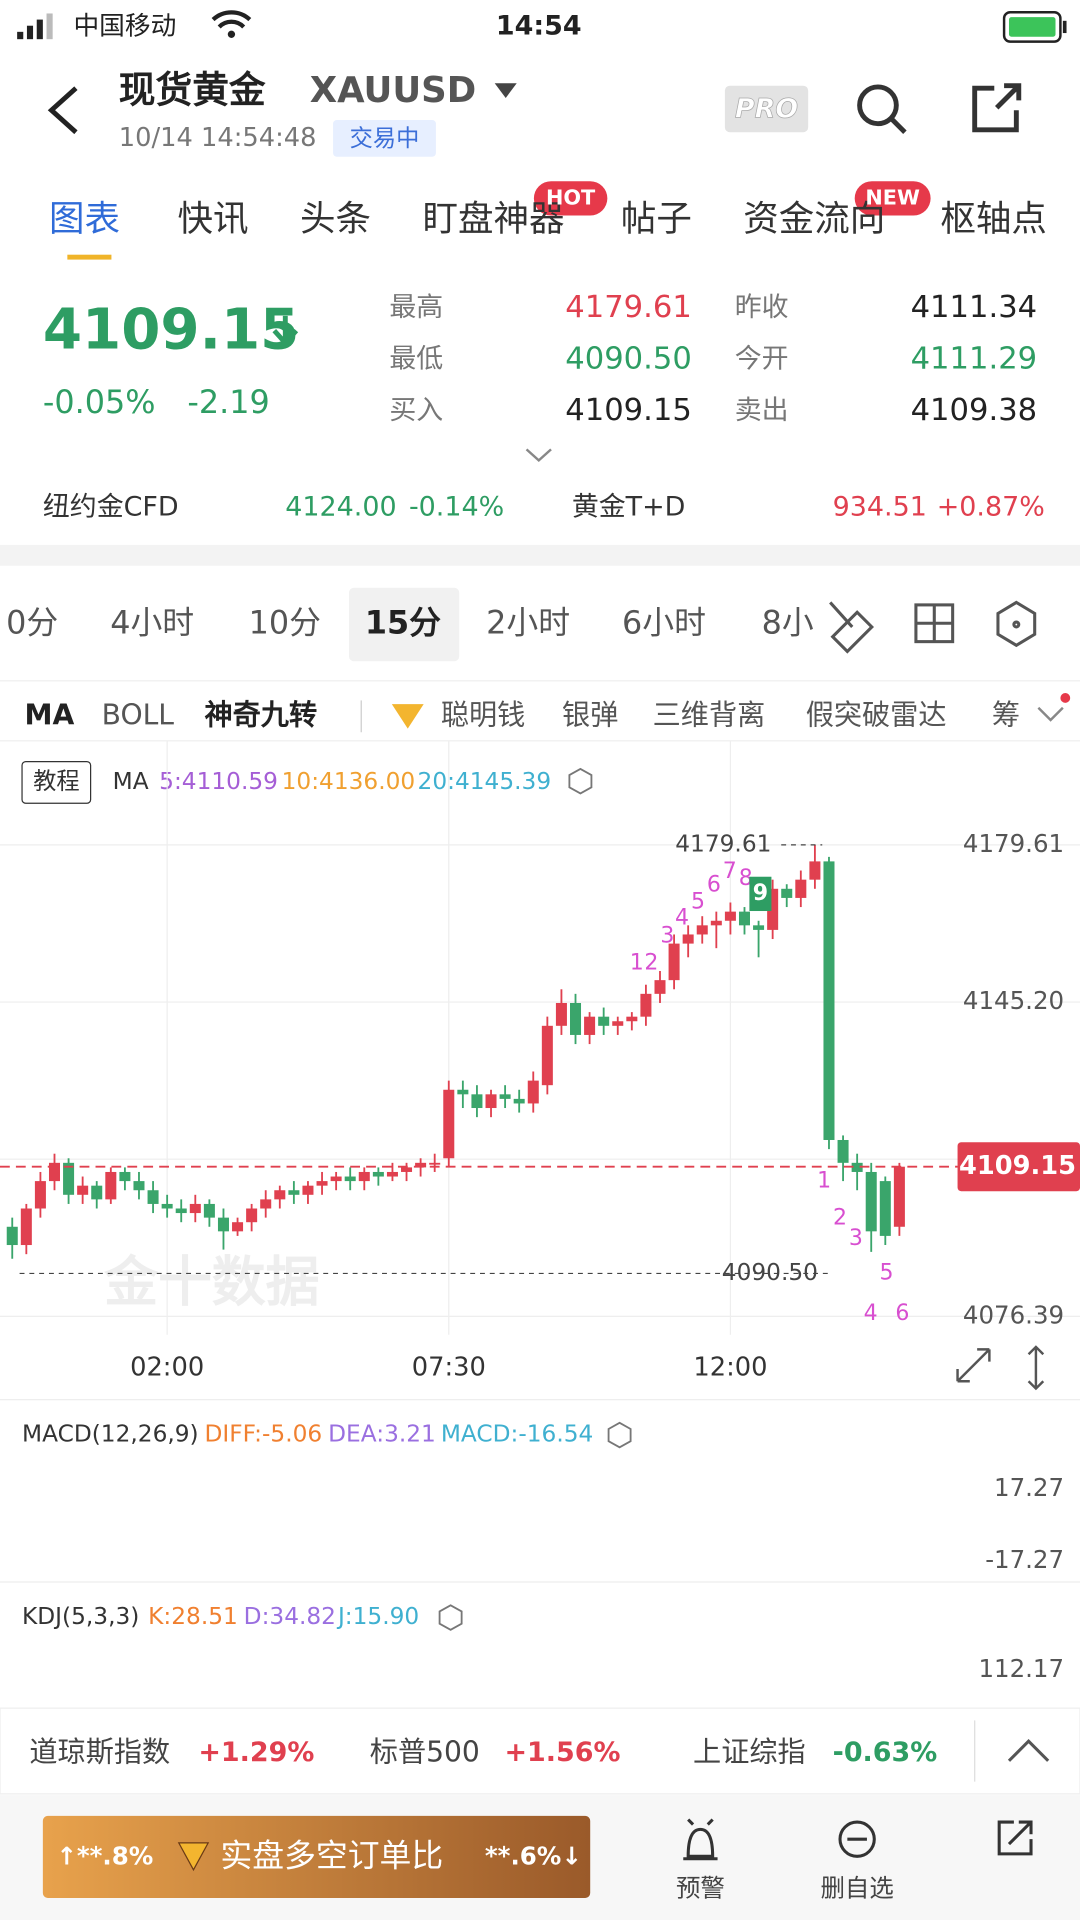 The width and height of the screenshot is (1080, 1920). I want to click on related-price: 934.51, so click(880, 507).